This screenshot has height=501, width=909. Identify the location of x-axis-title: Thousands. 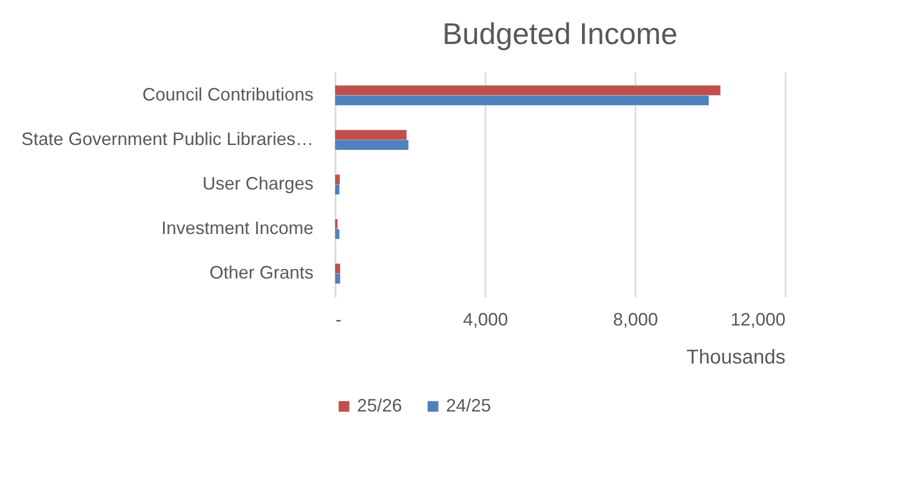
(736, 357).